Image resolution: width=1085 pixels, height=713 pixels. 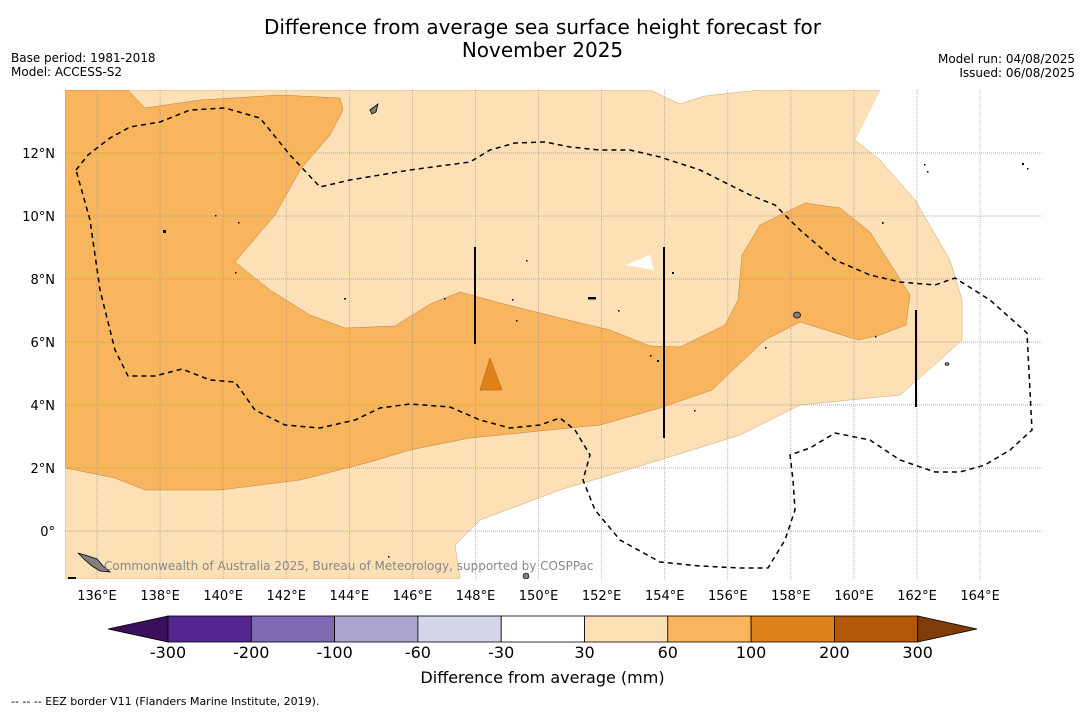 What do you see at coordinates (417, 652) in the screenshot?
I see `colorbar-tick-label: -60` at bounding box center [417, 652].